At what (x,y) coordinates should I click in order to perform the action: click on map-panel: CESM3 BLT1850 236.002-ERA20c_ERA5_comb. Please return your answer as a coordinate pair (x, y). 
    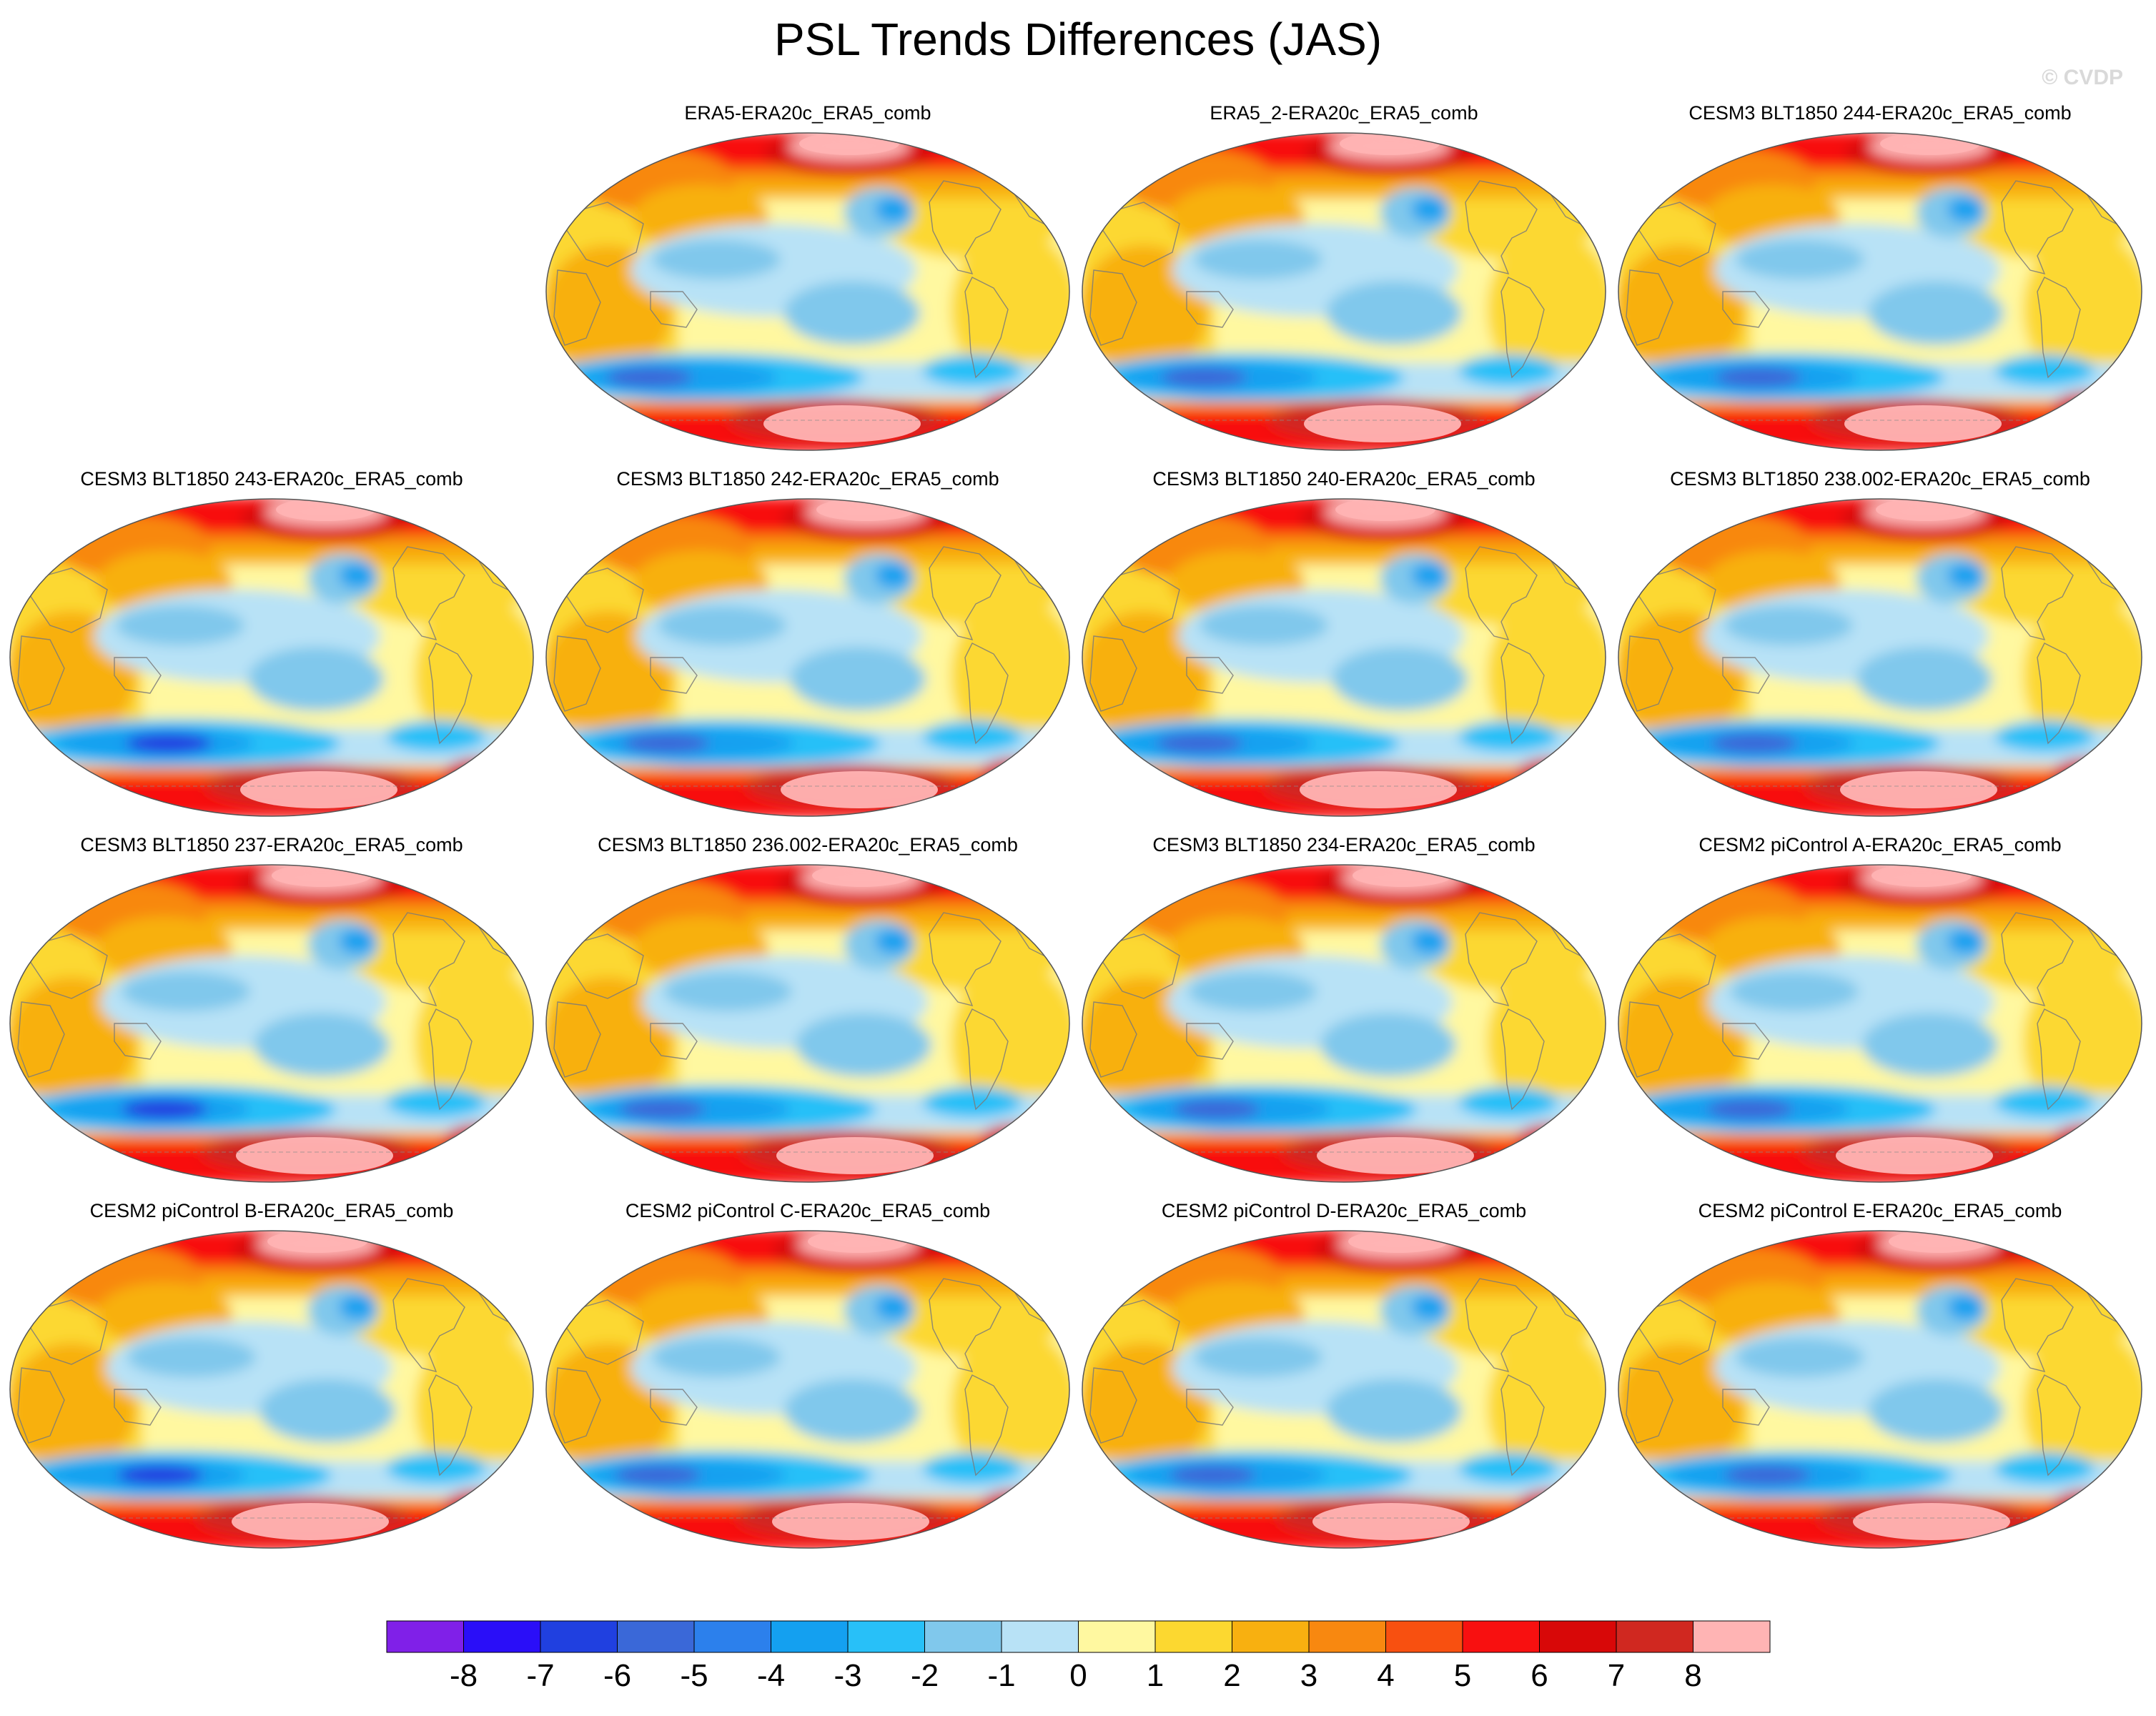
    Looking at the image, I should click on (807, 1012).